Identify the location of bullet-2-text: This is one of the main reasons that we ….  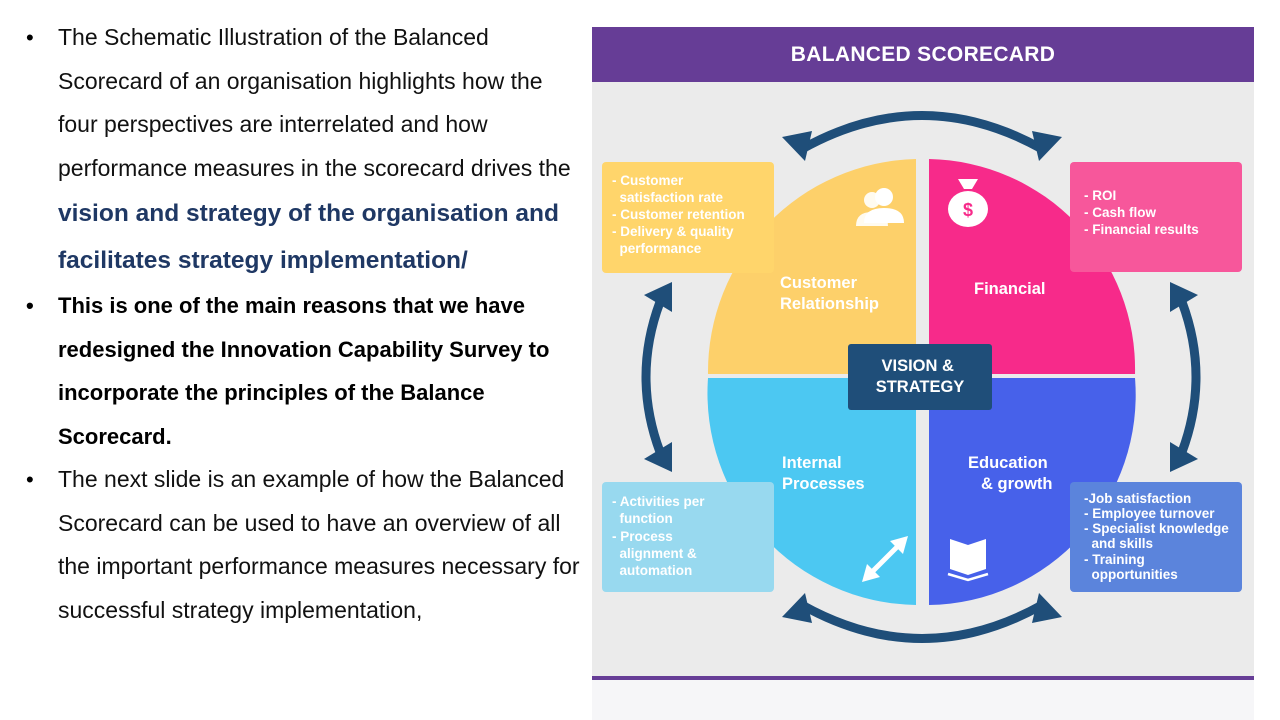
(304, 371).